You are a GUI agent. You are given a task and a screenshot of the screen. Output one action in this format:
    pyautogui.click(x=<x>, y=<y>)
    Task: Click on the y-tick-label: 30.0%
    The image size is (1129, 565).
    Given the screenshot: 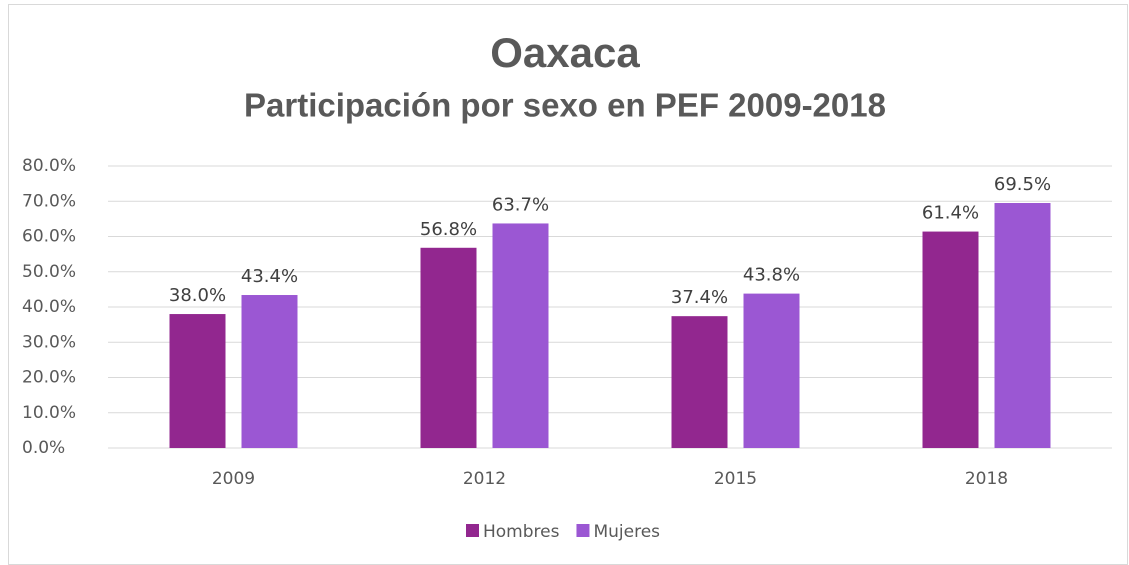 What is the action you would take?
    pyautogui.click(x=49, y=342)
    